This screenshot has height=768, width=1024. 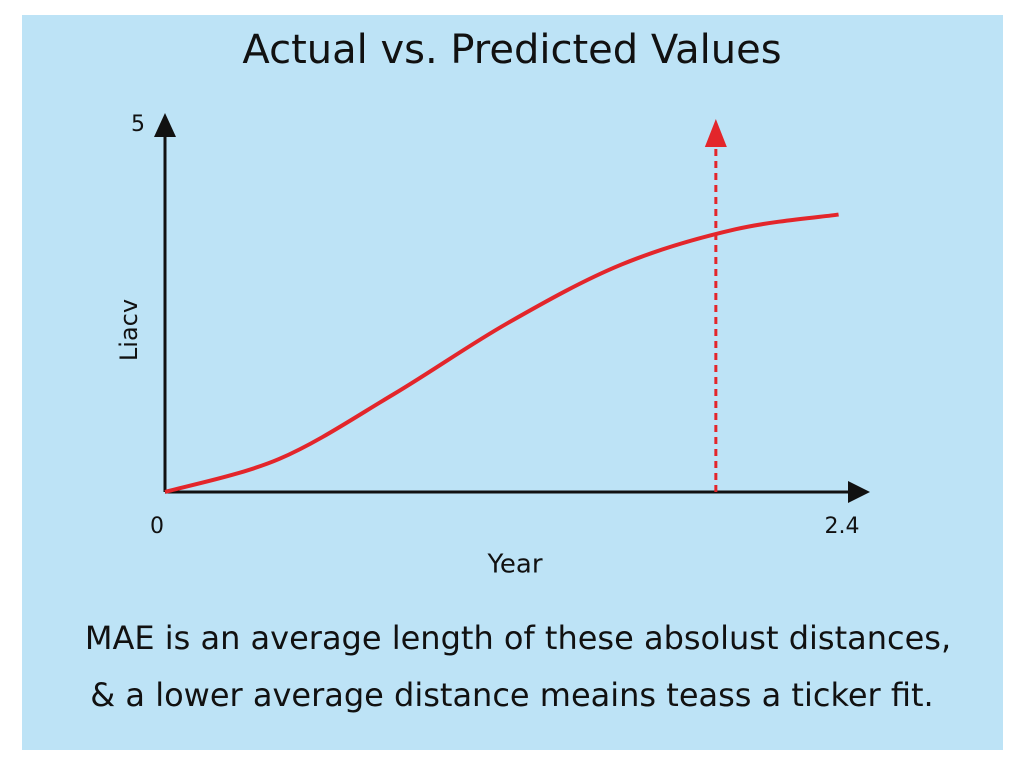 I want to click on x-tick-label: 0, so click(x=157, y=526).